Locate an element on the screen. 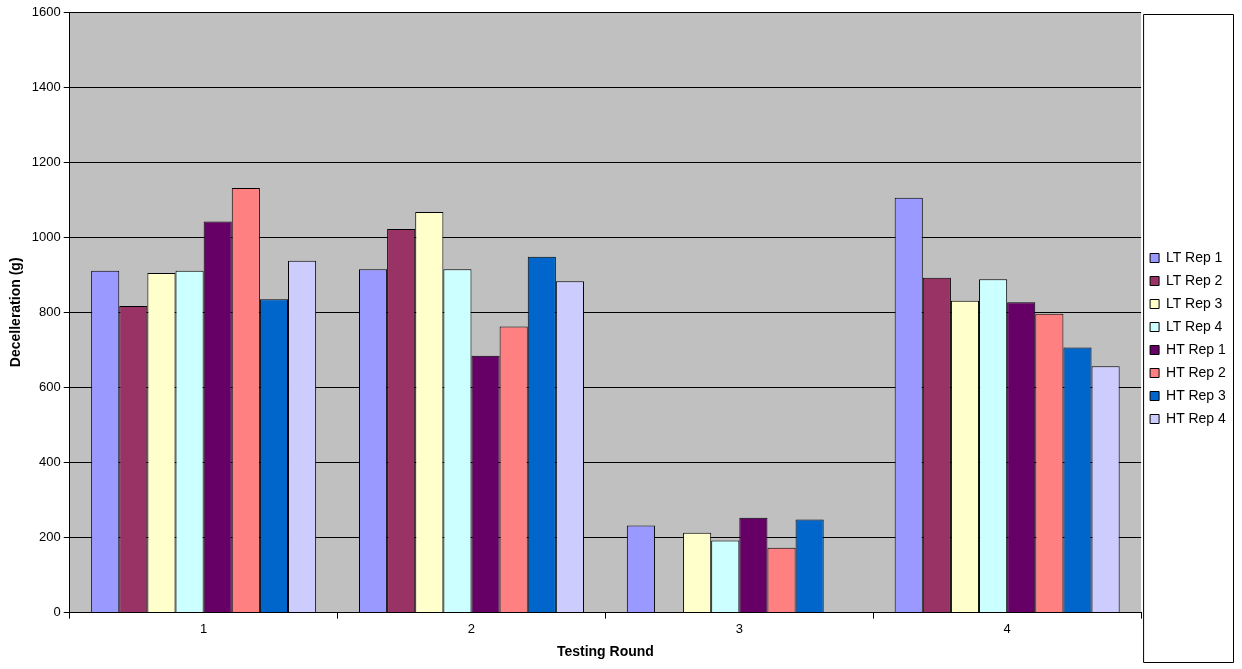  y-tick-label: 1400 is located at coordinates (46, 86).